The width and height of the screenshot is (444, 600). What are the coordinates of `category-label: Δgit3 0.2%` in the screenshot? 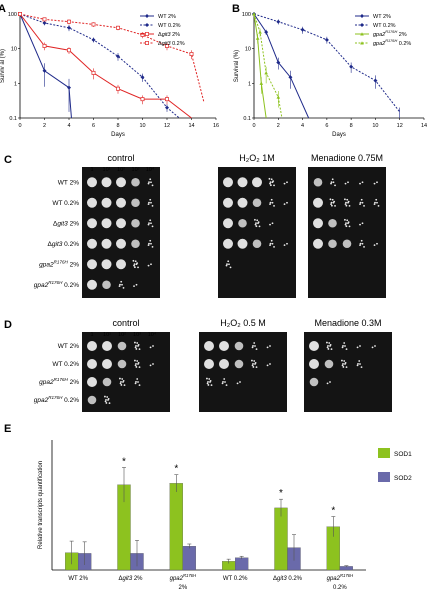 It's located at (288, 579).